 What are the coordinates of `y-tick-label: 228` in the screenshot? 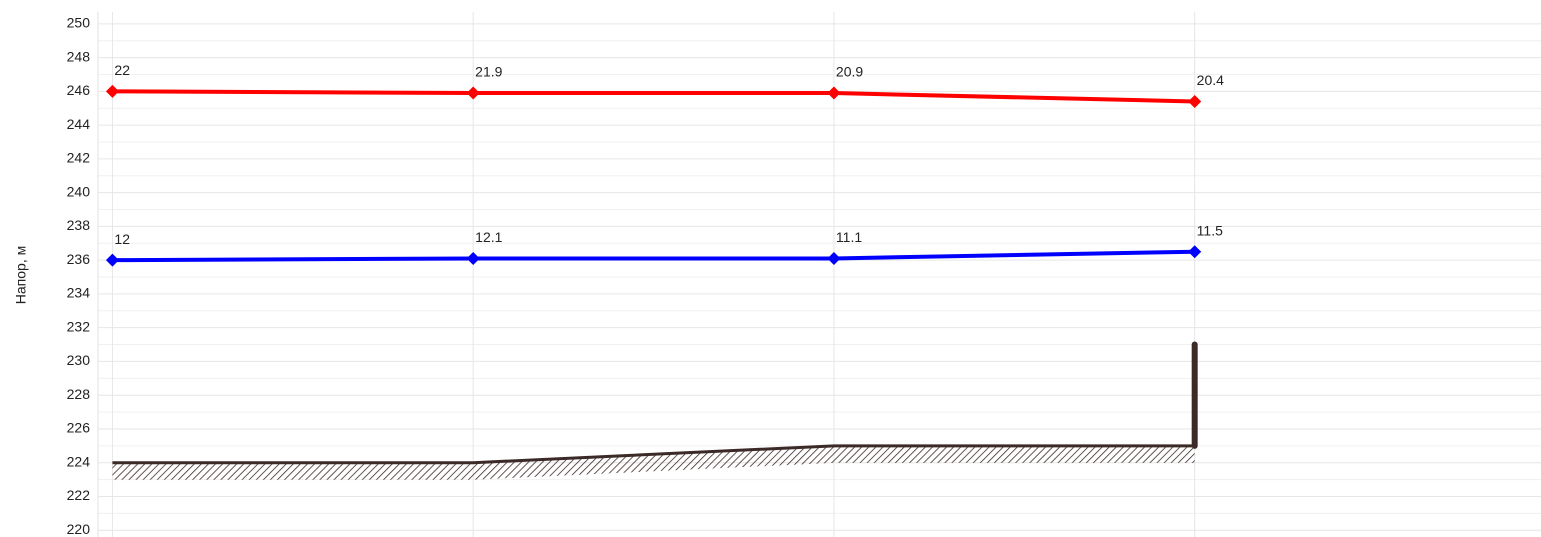 It's located at (79, 394).